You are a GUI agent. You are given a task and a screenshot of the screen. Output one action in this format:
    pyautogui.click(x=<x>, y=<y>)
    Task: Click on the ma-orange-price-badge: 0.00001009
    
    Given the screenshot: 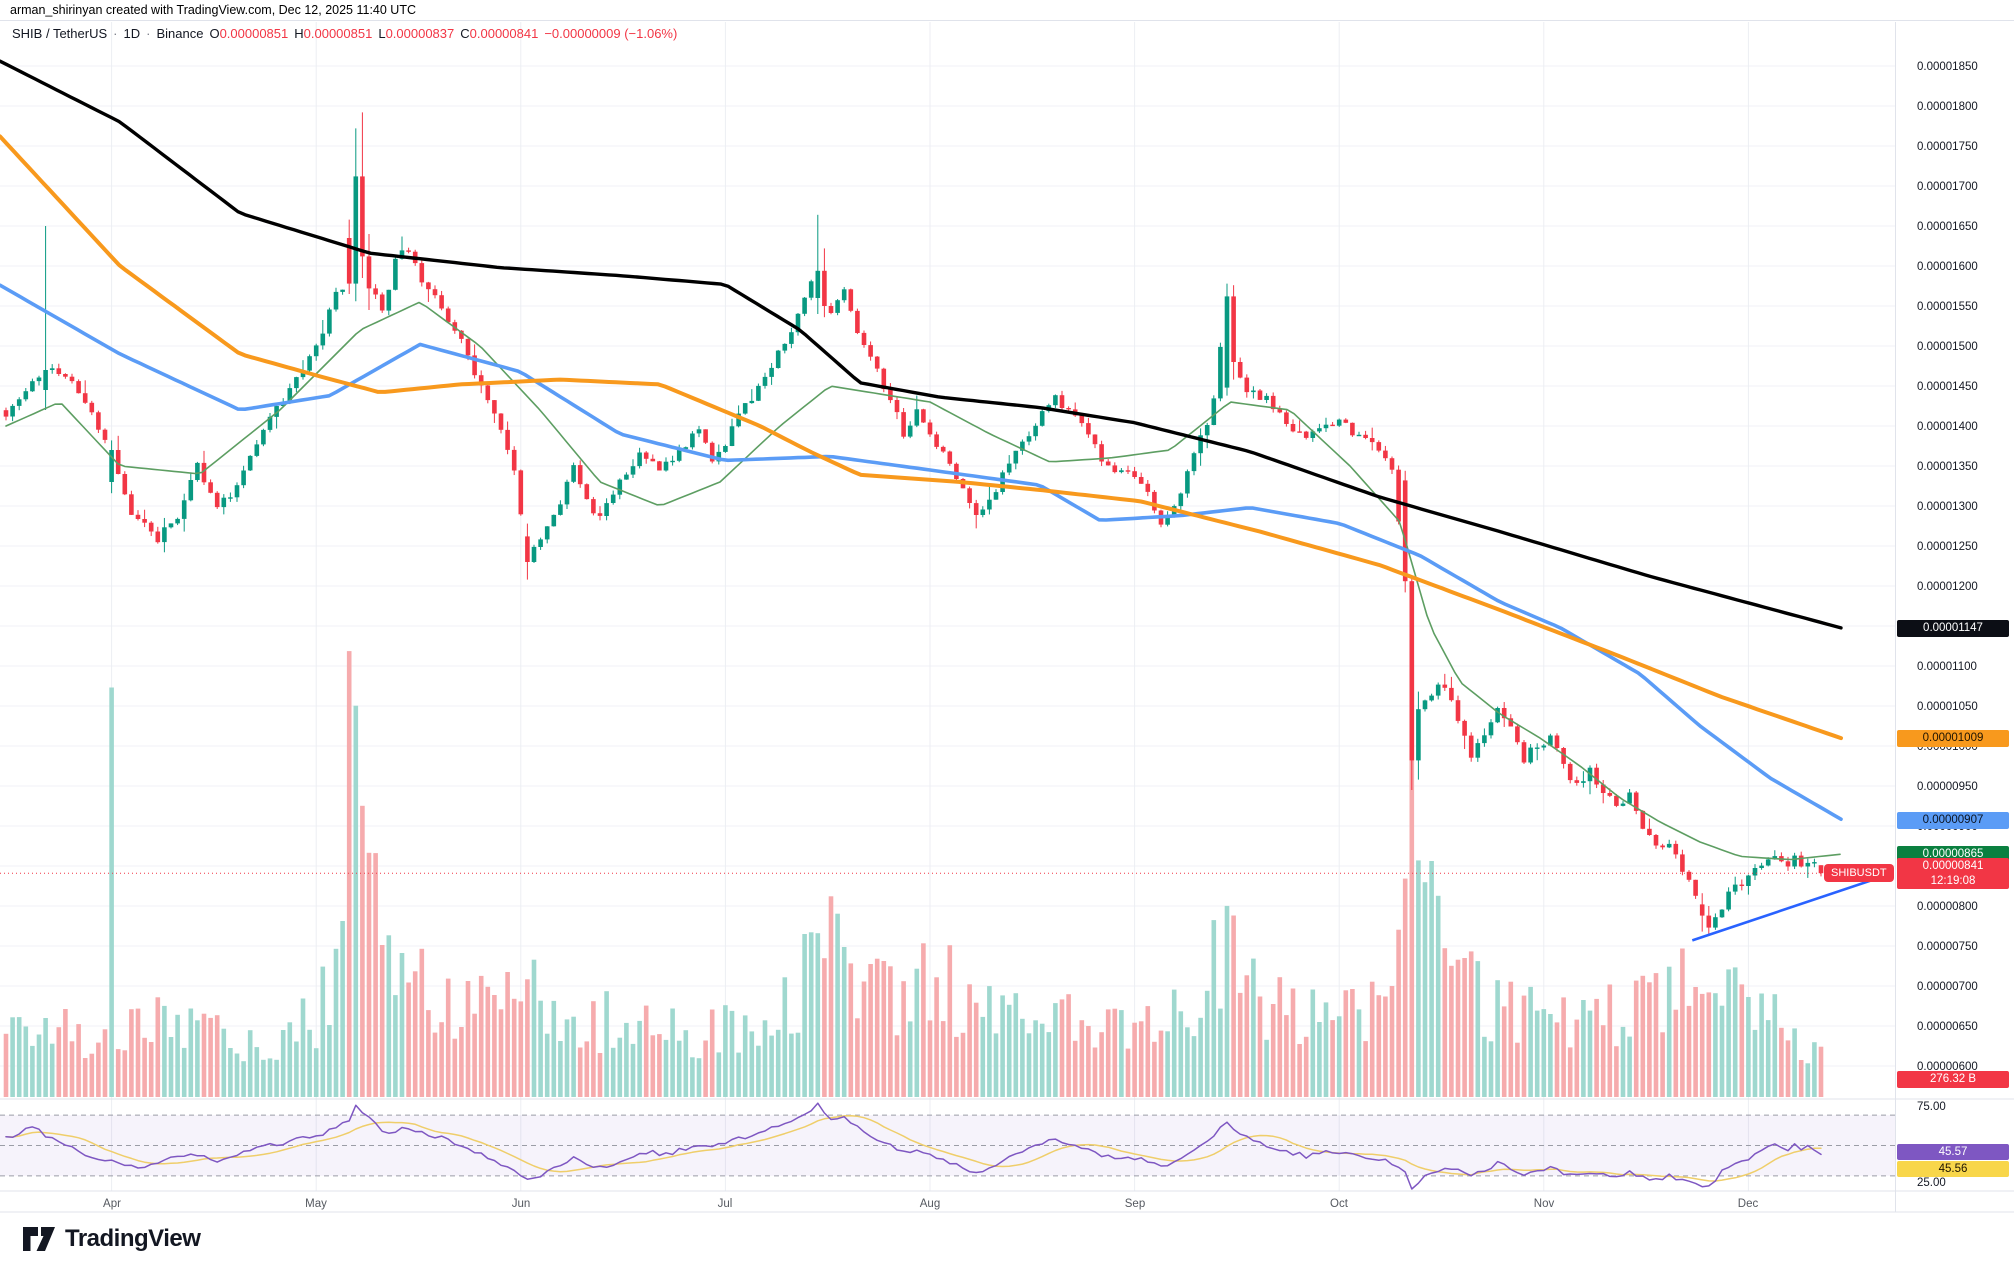 What is the action you would take?
    pyautogui.click(x=1953, y=738)
    